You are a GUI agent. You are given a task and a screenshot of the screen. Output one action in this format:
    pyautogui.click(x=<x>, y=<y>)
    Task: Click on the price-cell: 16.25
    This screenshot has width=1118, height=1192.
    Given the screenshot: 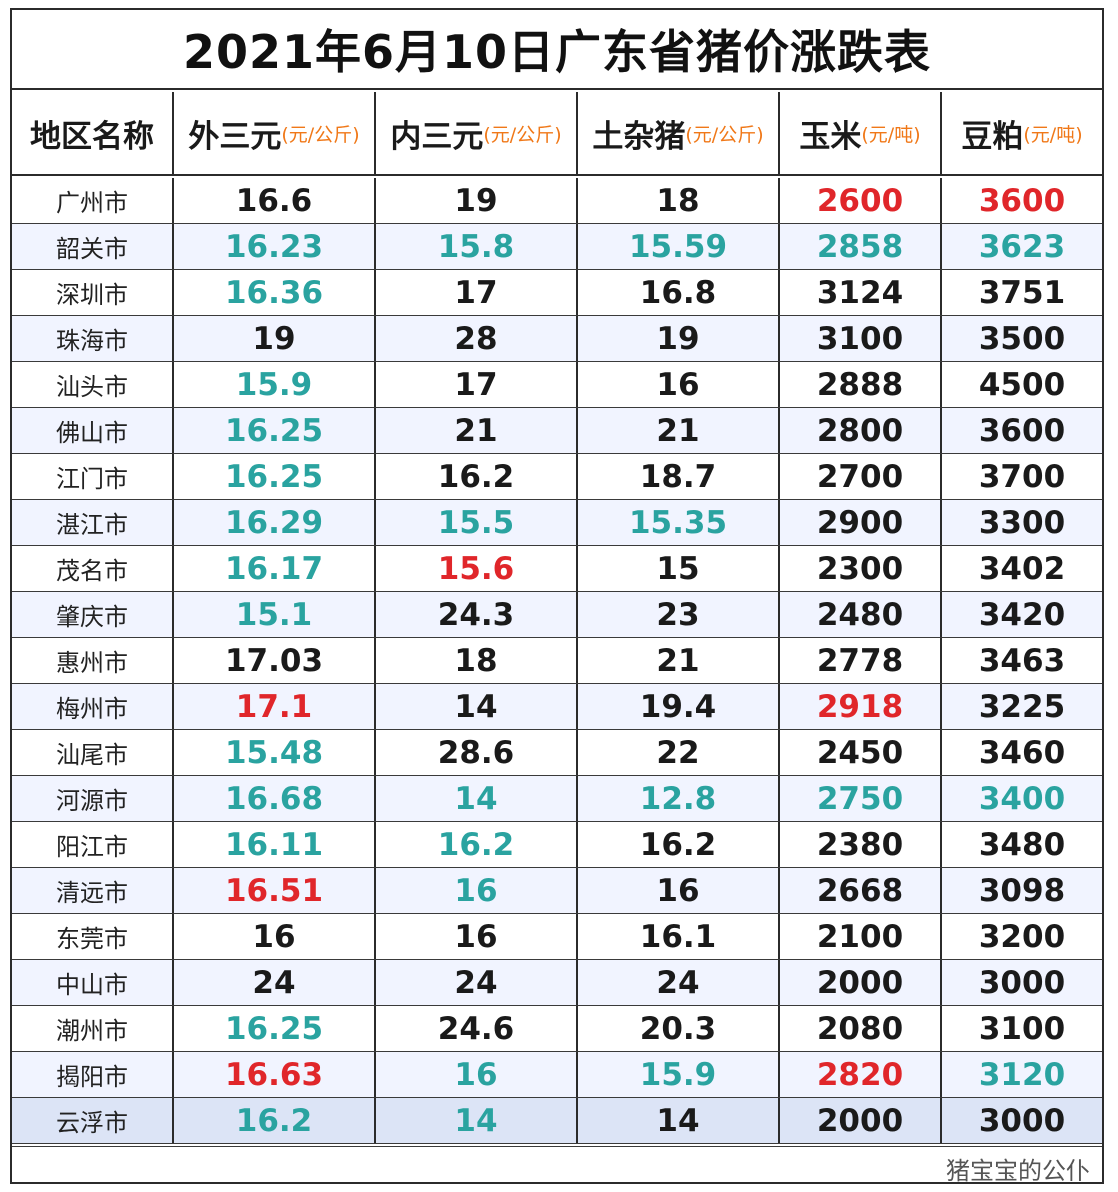 What is the action you would take?
    pyautogui.click(x=275, y=430)
    